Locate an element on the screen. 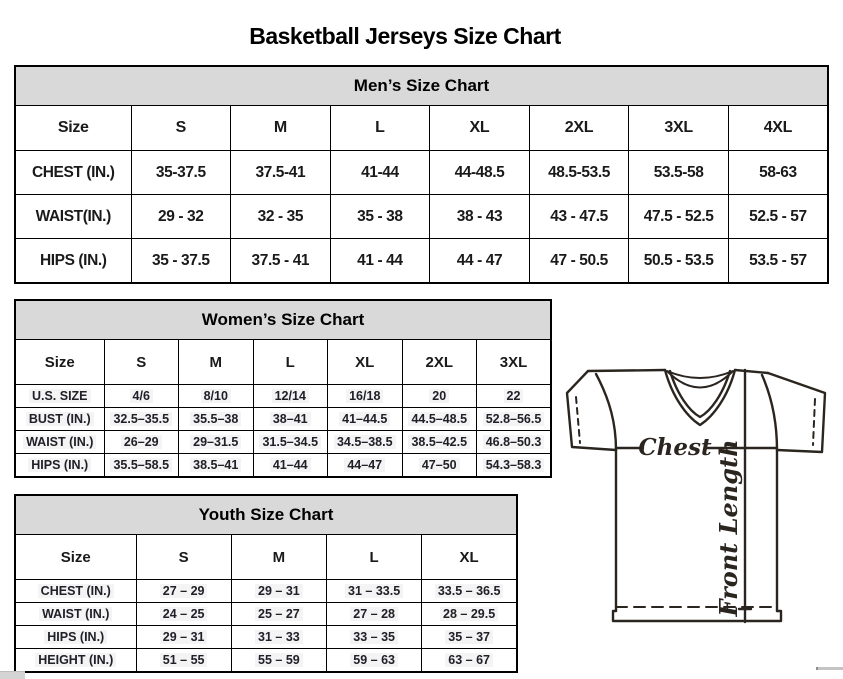  table-row: HIPS (IN.) 29 – 31 31 – 33 33 – 35 35 – 37 is located at coordinates (266, 637).